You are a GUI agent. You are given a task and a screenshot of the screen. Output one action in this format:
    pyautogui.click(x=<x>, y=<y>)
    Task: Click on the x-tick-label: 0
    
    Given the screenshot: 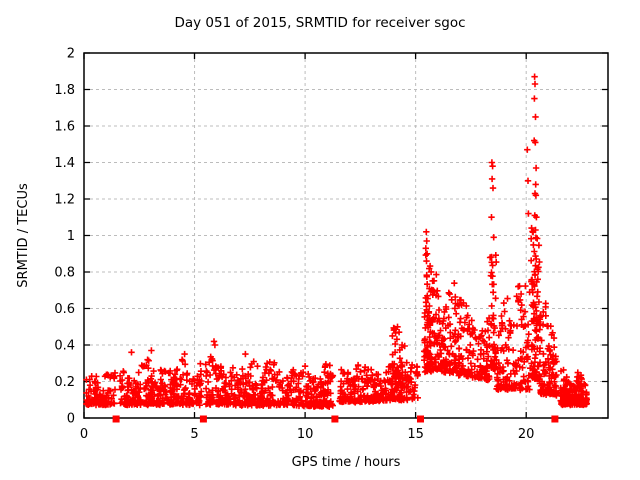 What is the action you would take?
    pyautogui.click(x=84, y=434)
    